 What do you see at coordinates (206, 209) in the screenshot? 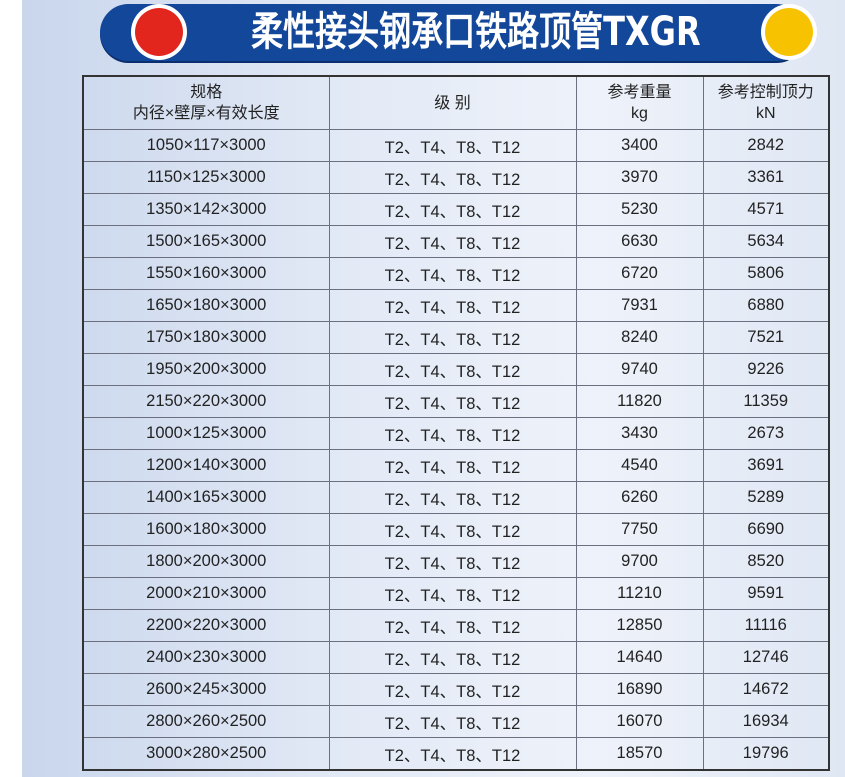
I see `cell-spec: 1350×142×3000` at bounding box center [206, 209].